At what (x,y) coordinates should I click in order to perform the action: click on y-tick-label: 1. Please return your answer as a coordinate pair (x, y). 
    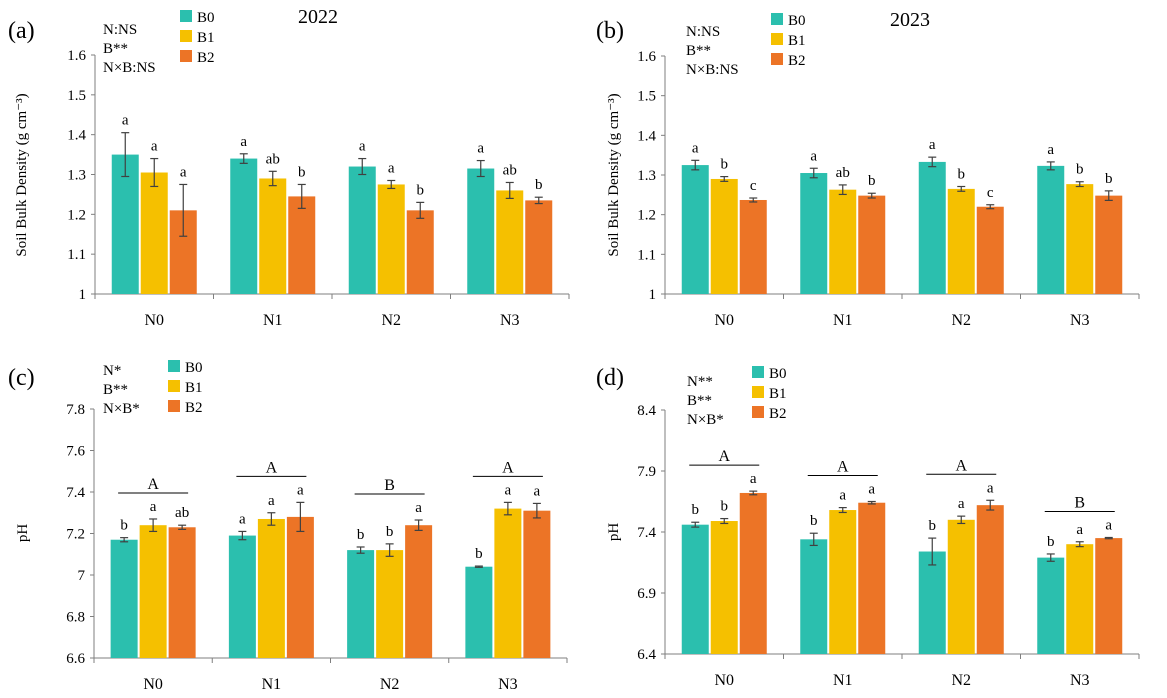
    Looking at the image, I should click on (83, 295).